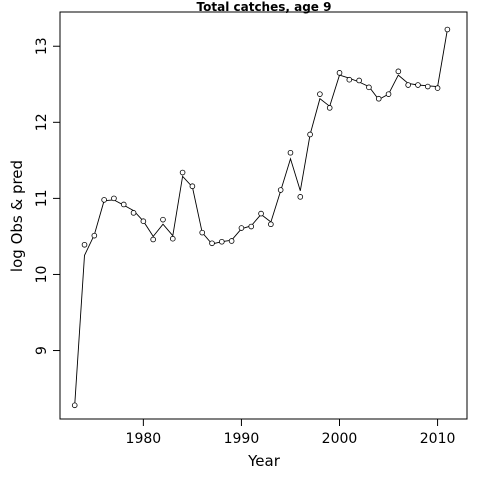  I want to click on y-tick-label: 12, so click(42, 122).